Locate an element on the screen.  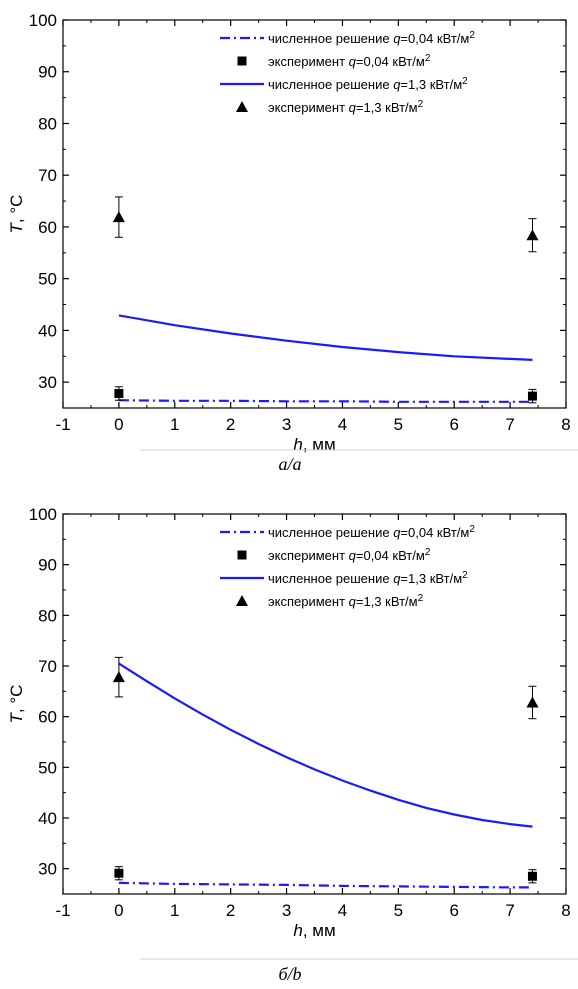
y-tick-label: 60 is located at coordinates (47, 717).